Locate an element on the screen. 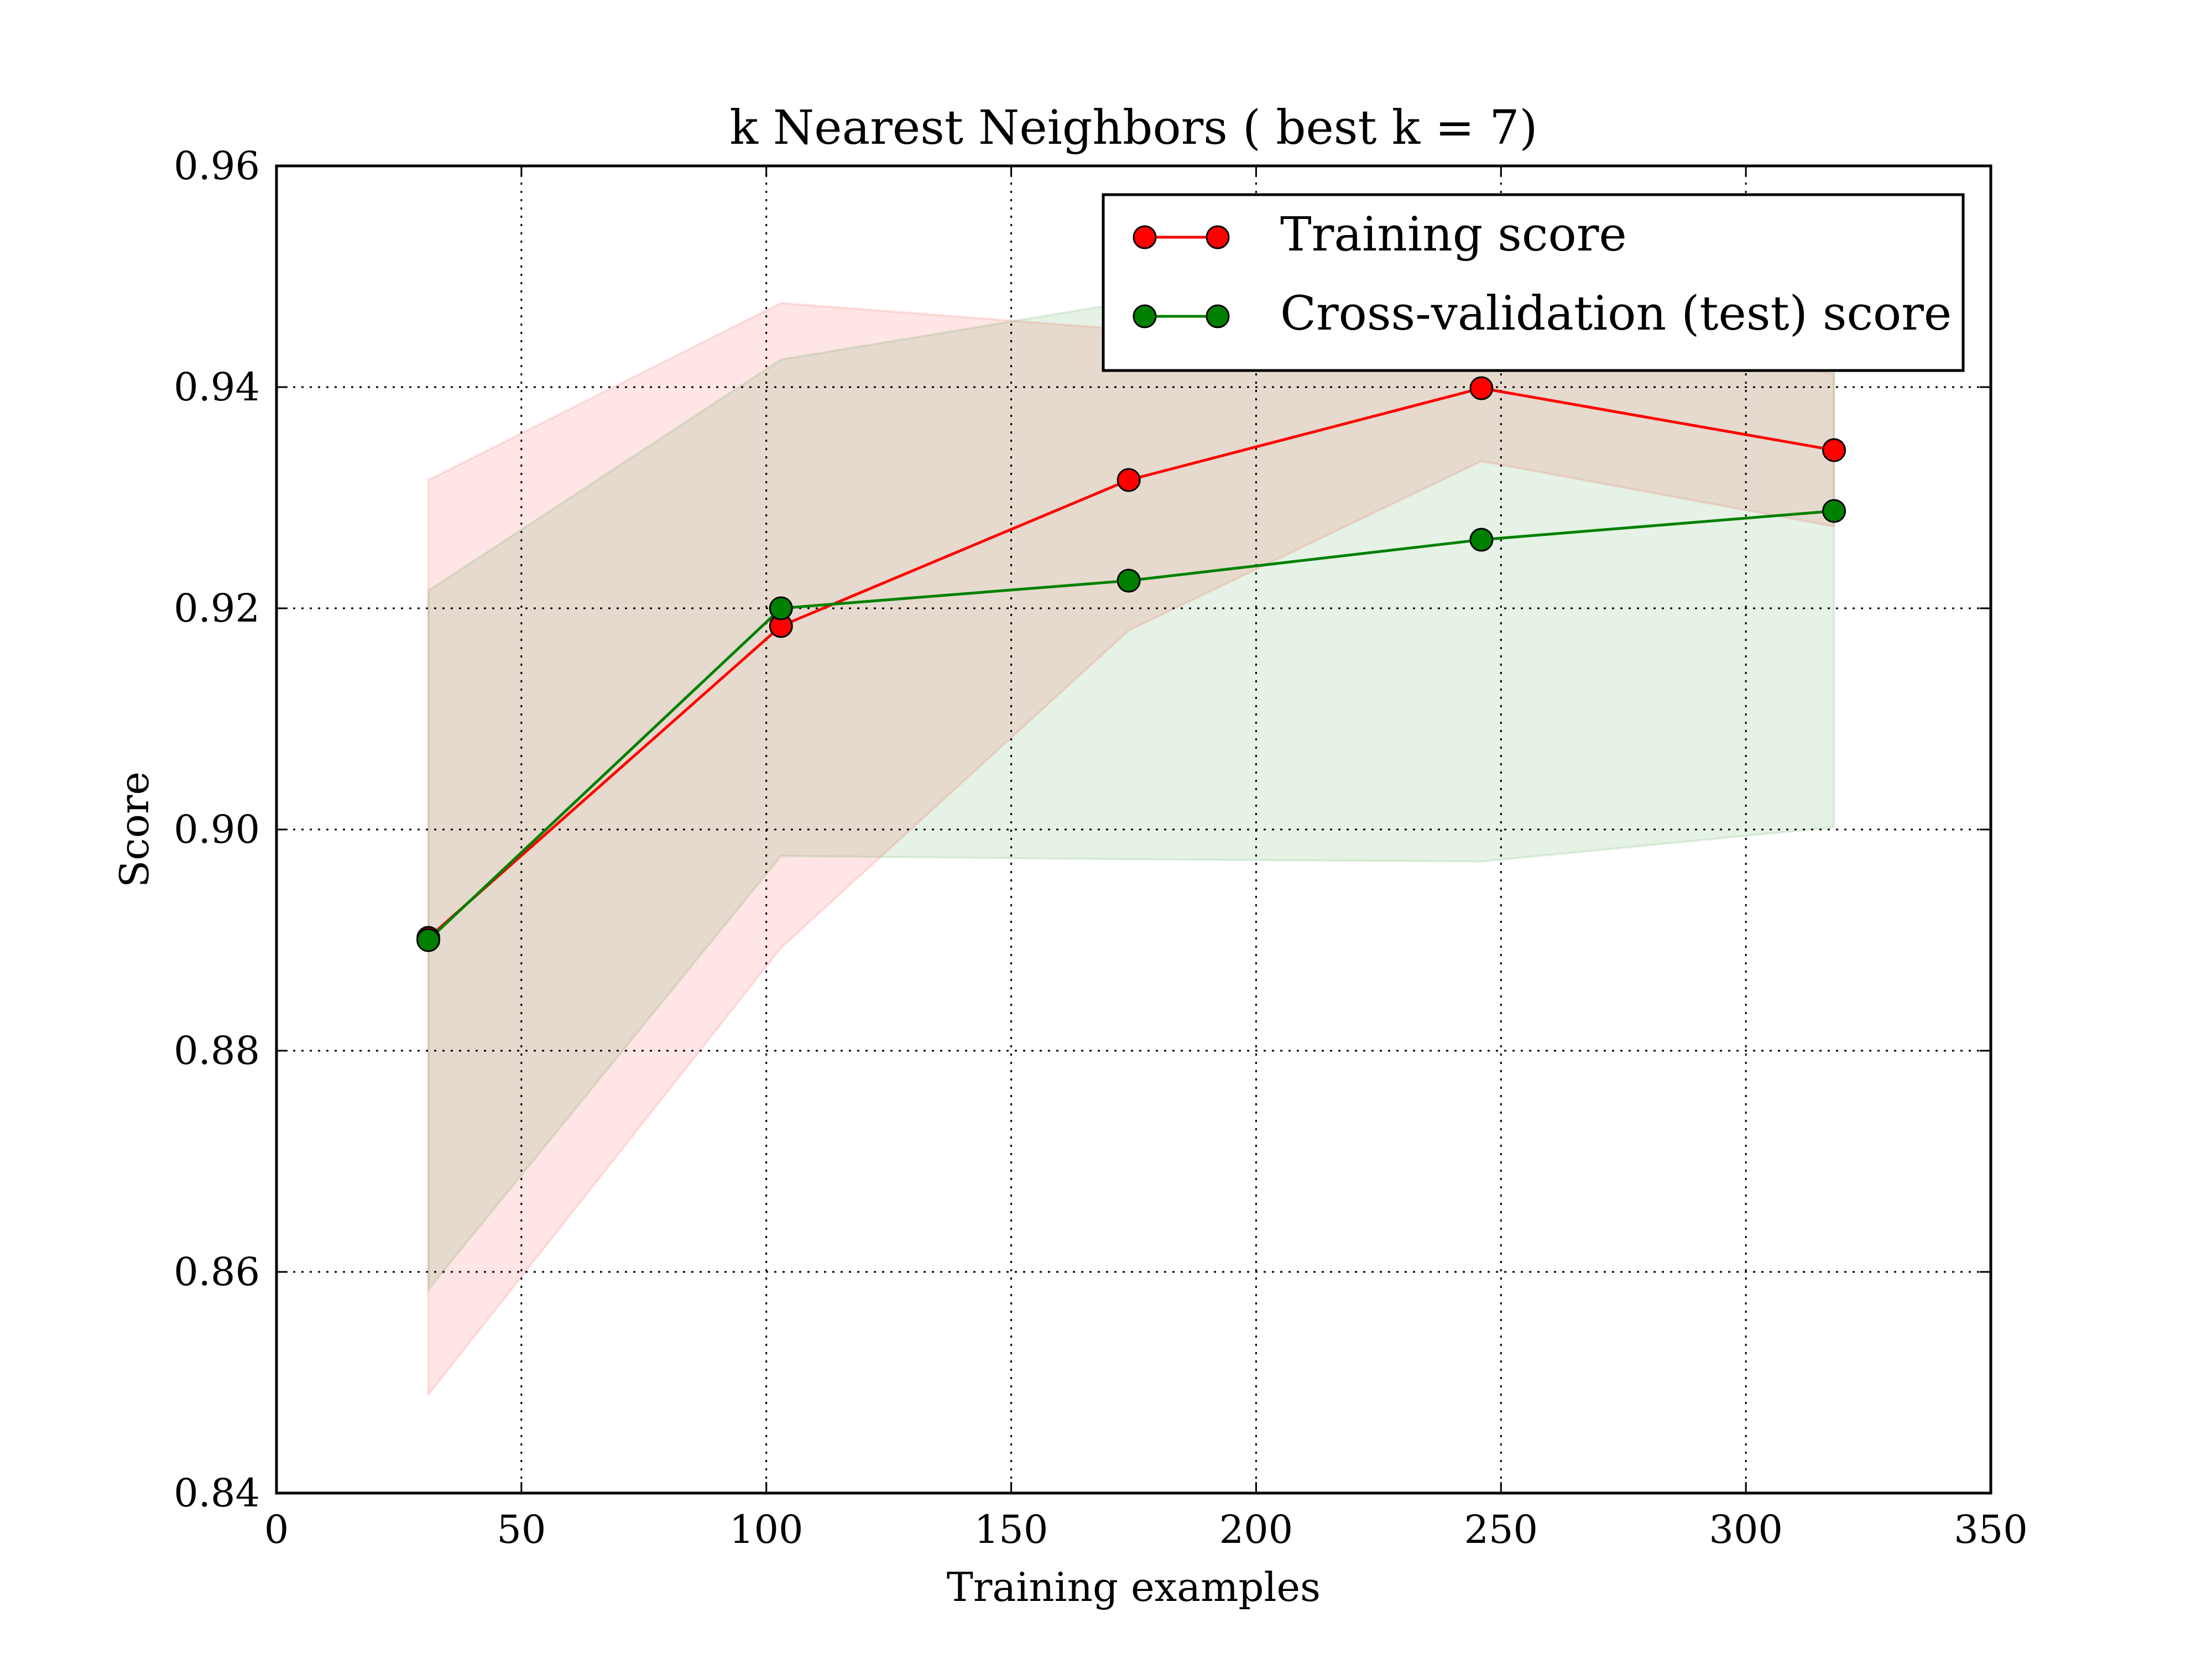  legend-label-cv: Cross-validation (test) score is located at coordinates (1616, 314).